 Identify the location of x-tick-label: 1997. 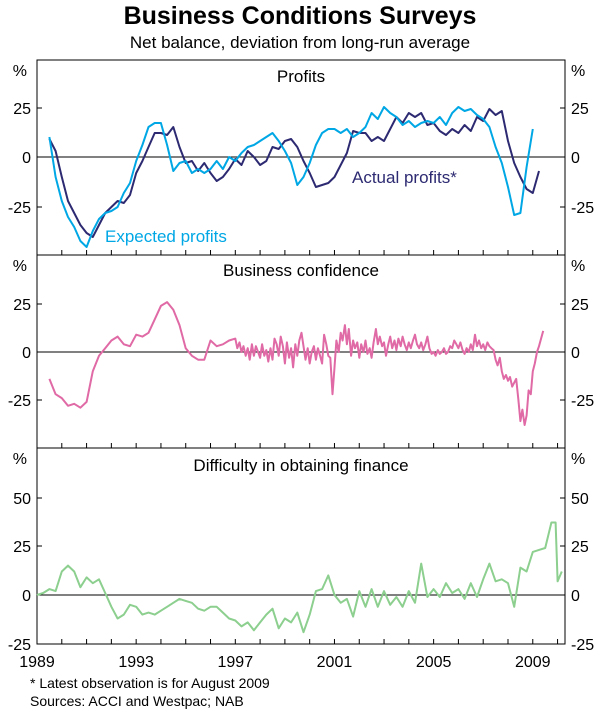
(236, 662).